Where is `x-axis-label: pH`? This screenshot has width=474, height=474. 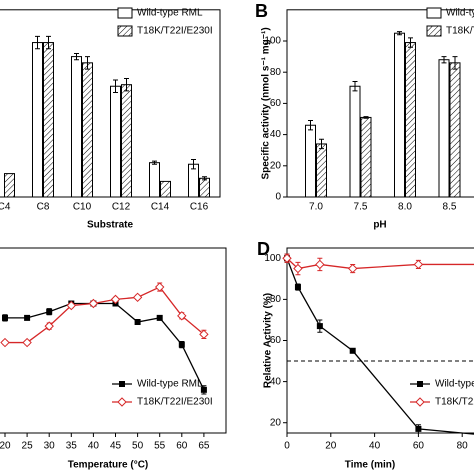 x-axis-label: pH is located at coordinates (379, 225).